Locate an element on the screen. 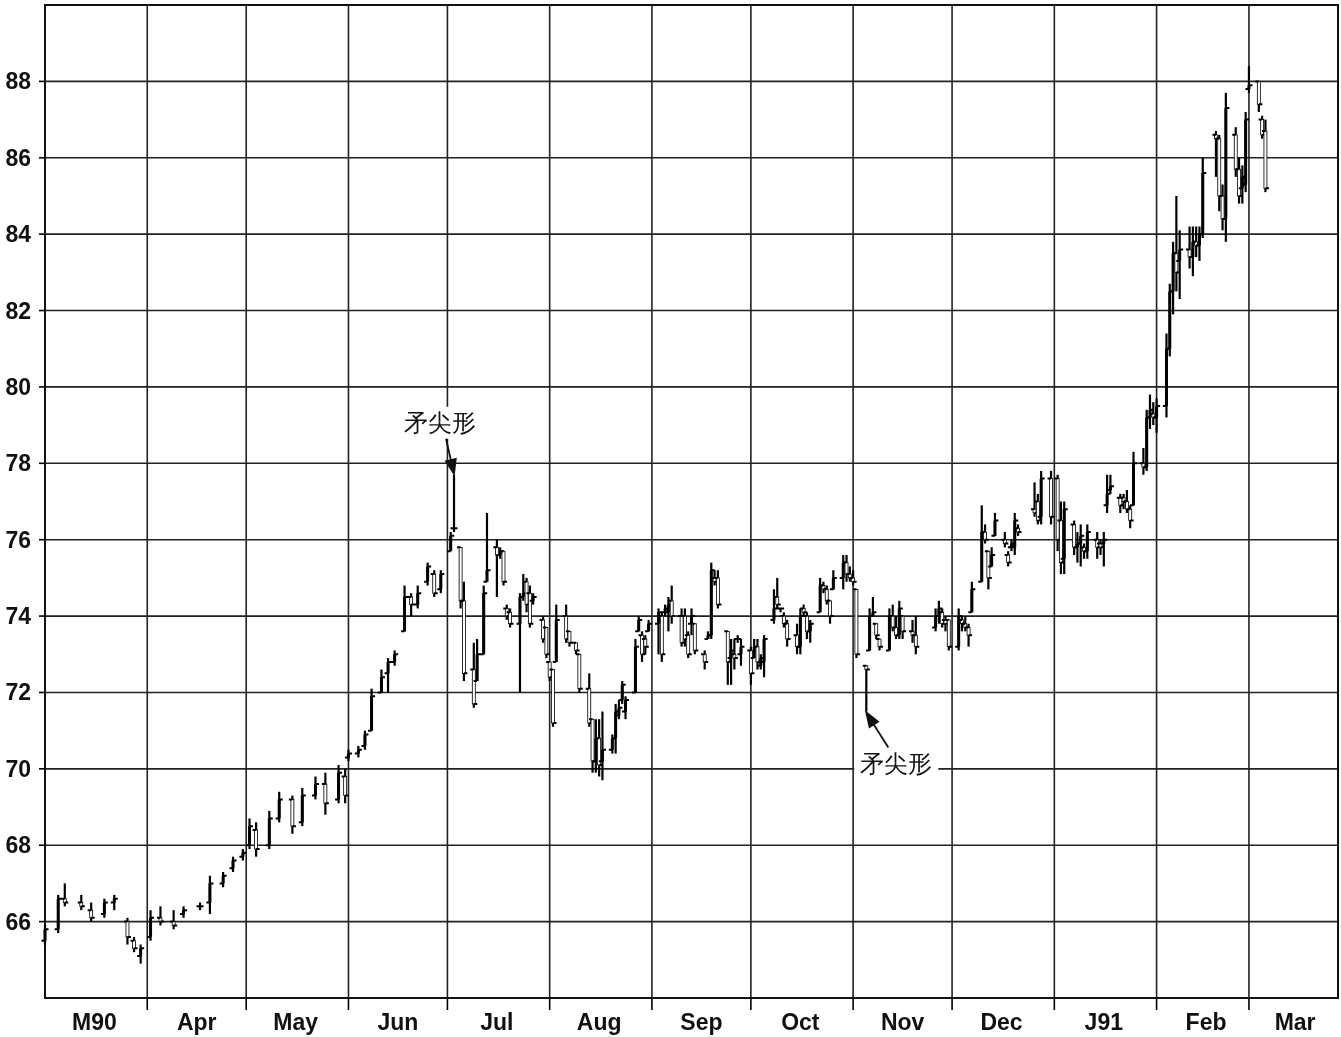 The image size is (1341, 1037). x-tick-label: Dec is located at coordinates (1001, 1022).